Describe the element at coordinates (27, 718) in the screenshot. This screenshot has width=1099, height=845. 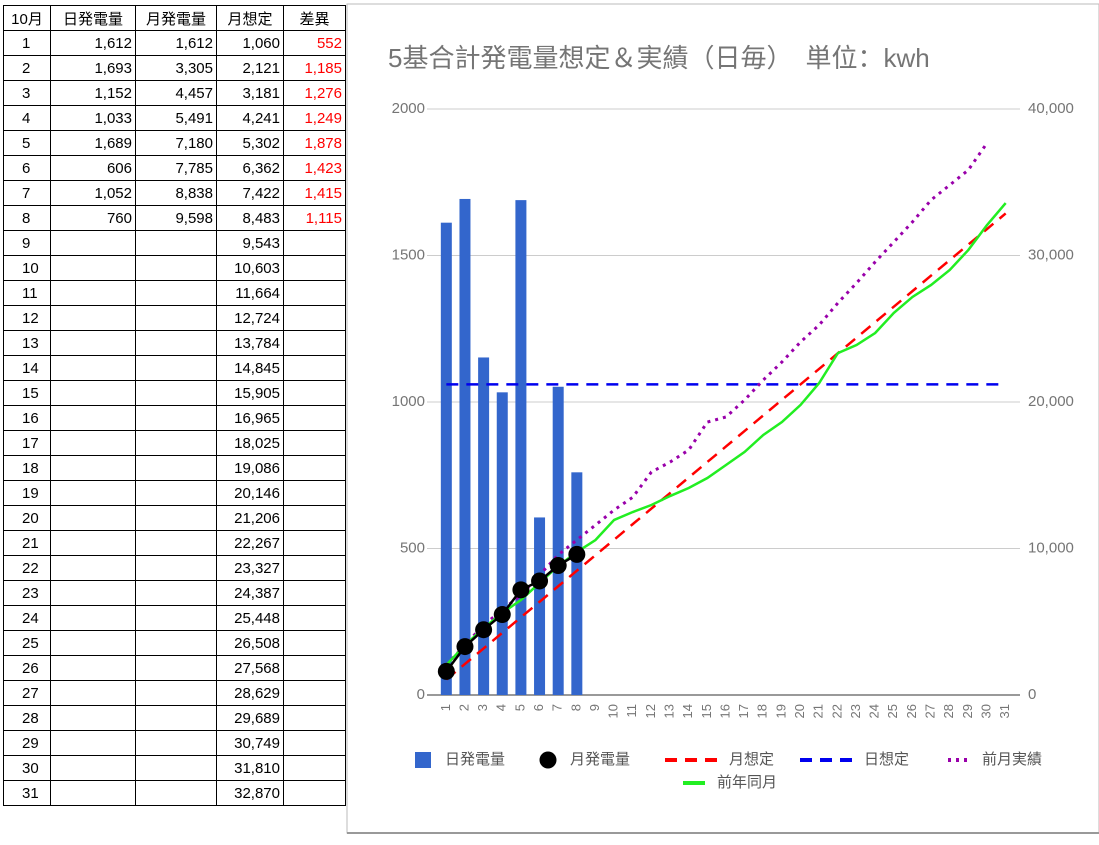
I see `sheet-cell: 28` at that location.